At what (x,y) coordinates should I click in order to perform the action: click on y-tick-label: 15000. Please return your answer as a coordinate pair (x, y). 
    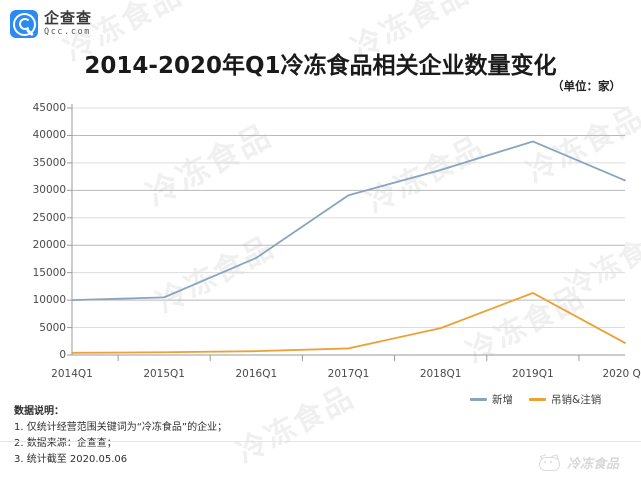
    Looking at the image, I should click on (49, 272).